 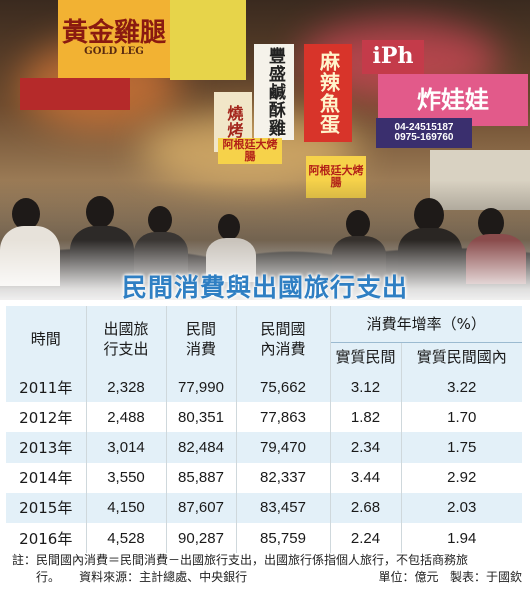 What do you see at coordinates (126, 447) in the screenshot?
I see `cell-outbound: 3,014` at bounding box center [126, 447].